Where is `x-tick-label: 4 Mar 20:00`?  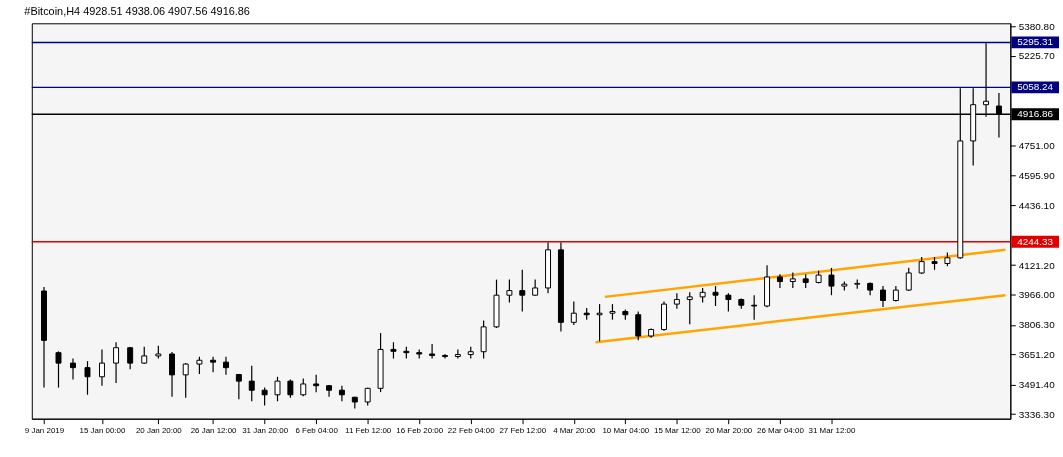 x-tick-label: 4 Mar 20:00 is located at coordinates (575, 431).